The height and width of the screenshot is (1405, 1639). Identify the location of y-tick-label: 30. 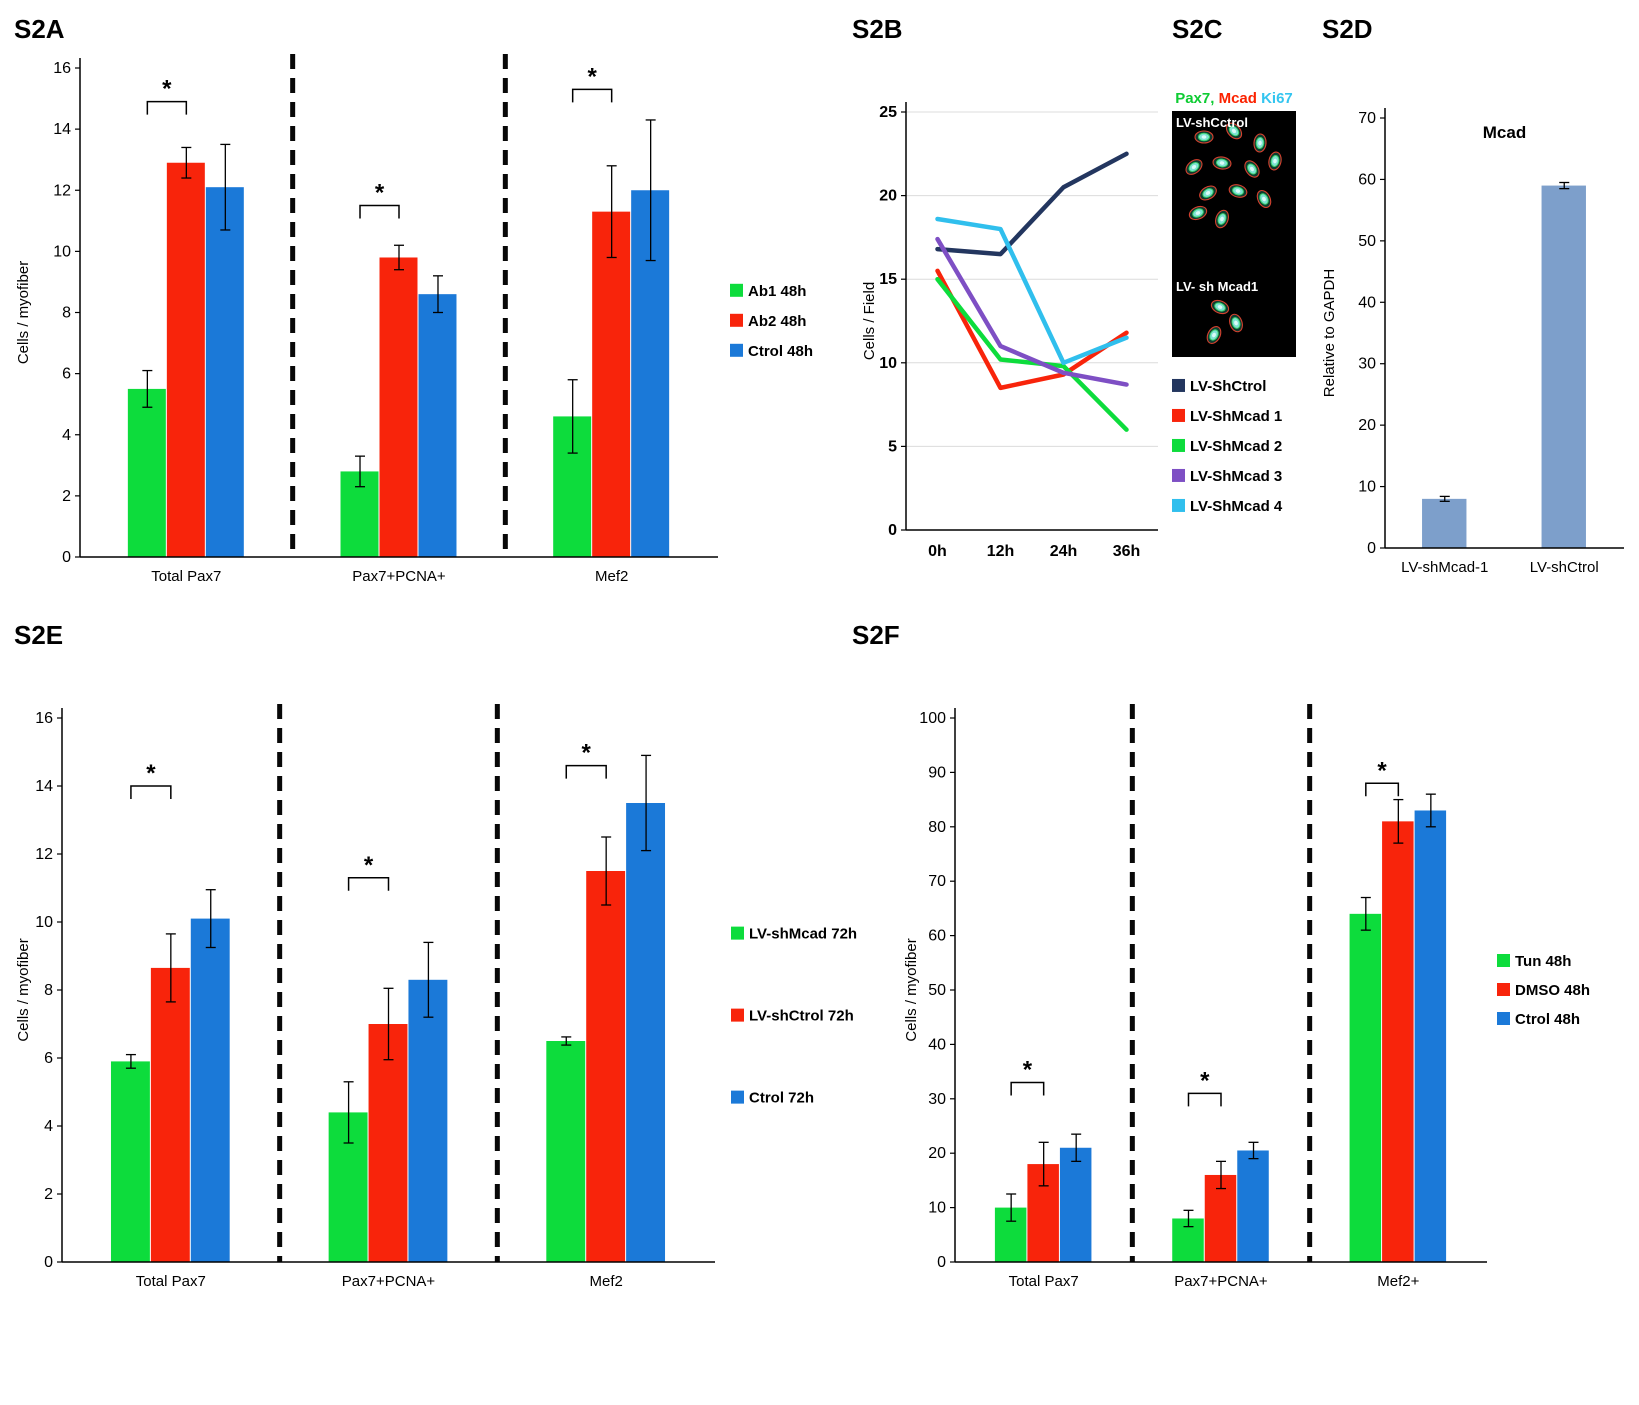
(1367, 364).